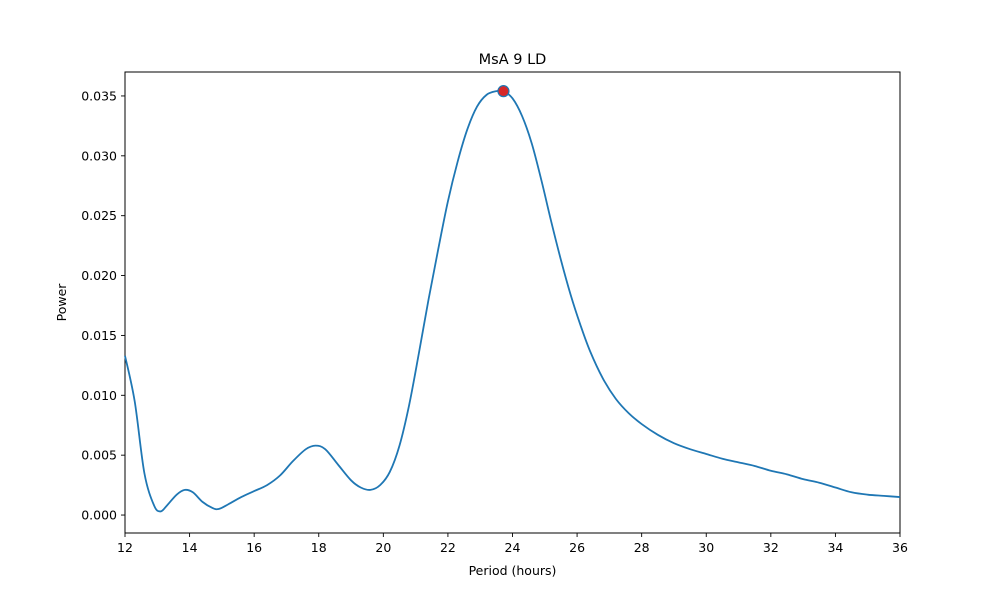 The image size is (1000, 600). Describe the element at coordinates (125, 547) in the screenshot. I see `x-tick-label: 12` at that location.